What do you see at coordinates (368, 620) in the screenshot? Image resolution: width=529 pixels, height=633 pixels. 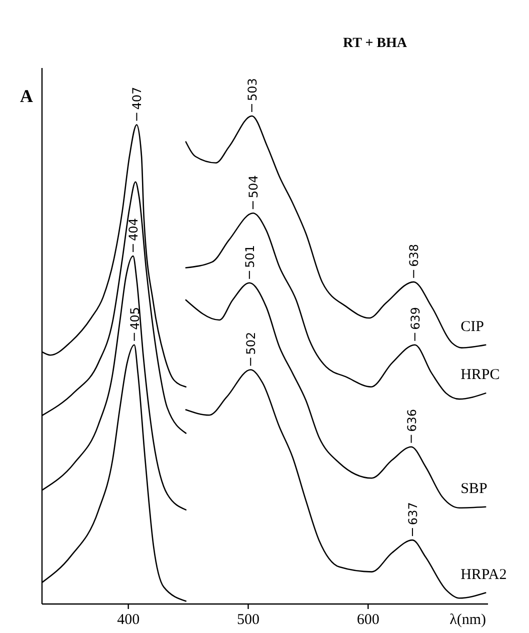 I see `x-tick-label: 600` at bounding box center [368, 620].